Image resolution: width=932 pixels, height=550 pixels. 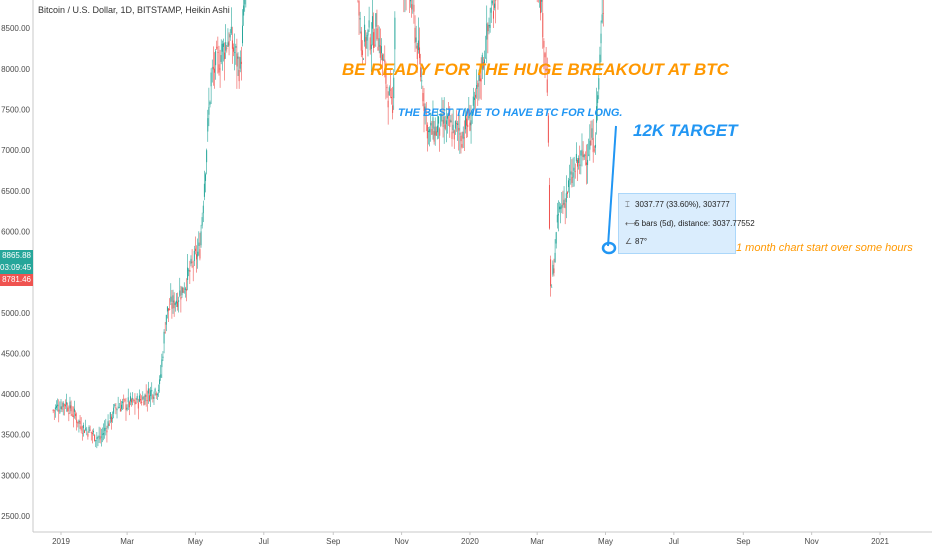 What do you see at coordinates (641, 241) in the screenshot?
I see `measure-angle: 87°` at bounding box center [641, 241].